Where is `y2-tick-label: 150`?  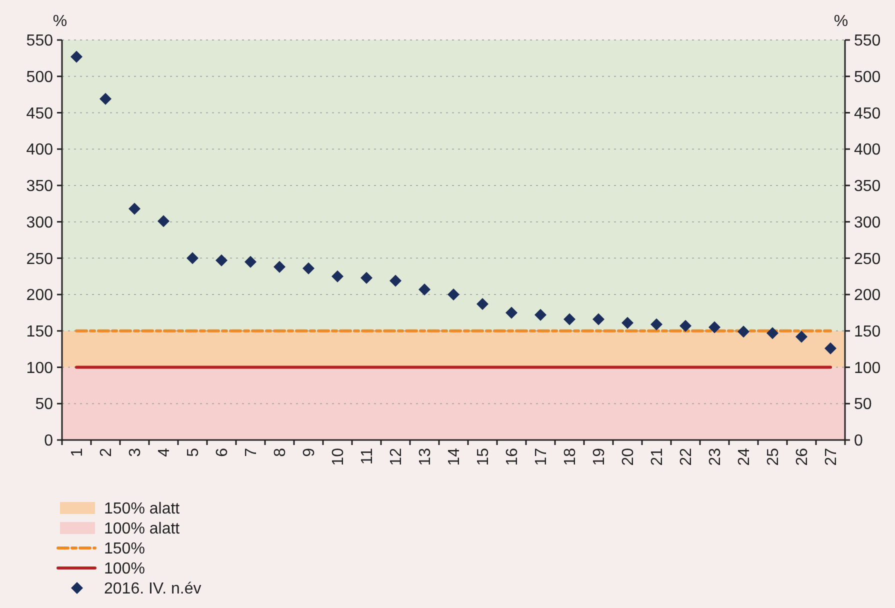
y2-tick-label: 150 is located at coordinates (867, 332).